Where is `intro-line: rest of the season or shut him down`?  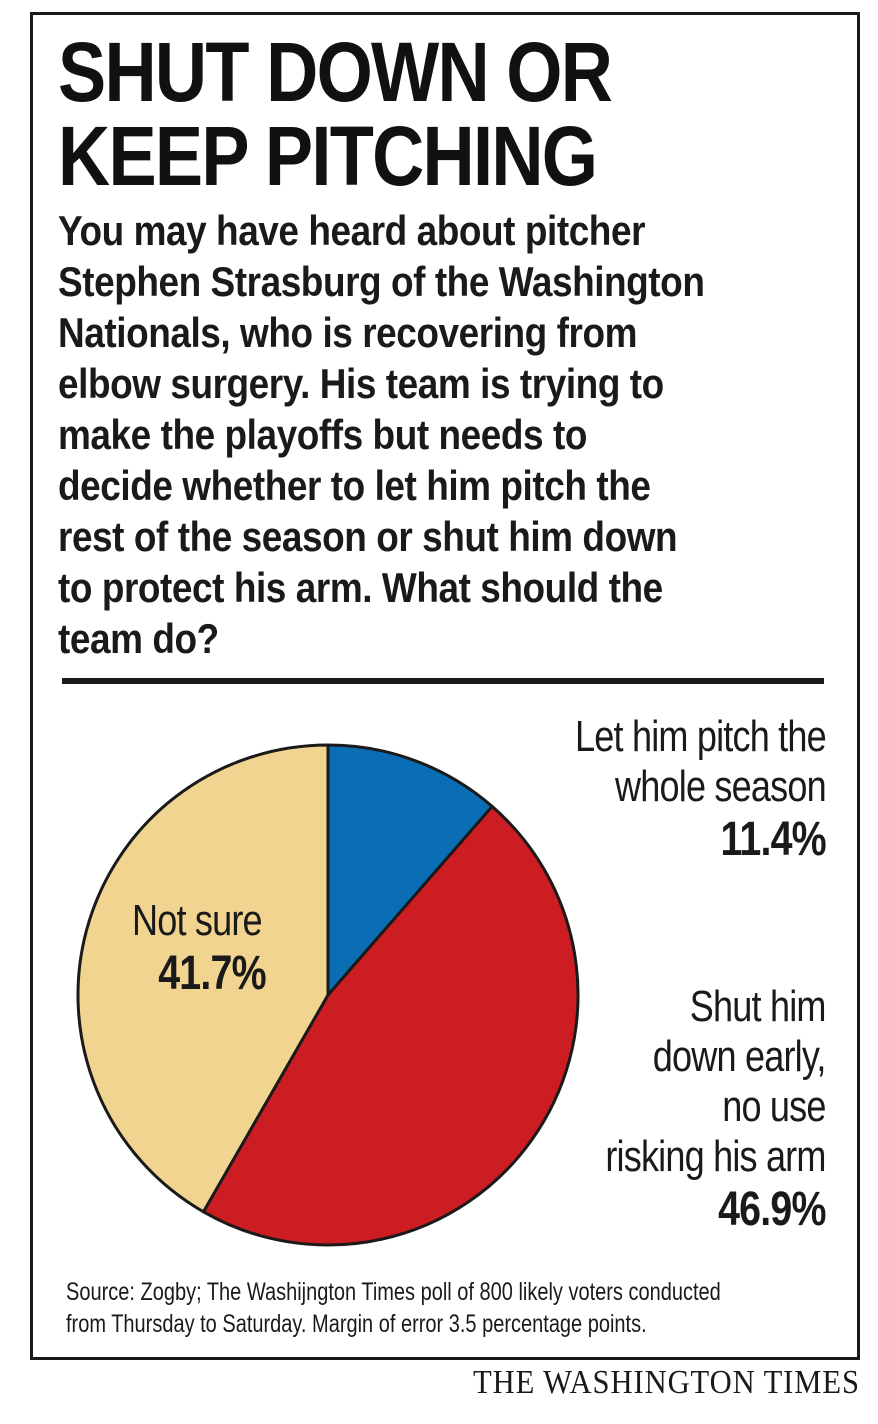 intro-line: rest of the season or shut him down is located at coordinates (368, 536).